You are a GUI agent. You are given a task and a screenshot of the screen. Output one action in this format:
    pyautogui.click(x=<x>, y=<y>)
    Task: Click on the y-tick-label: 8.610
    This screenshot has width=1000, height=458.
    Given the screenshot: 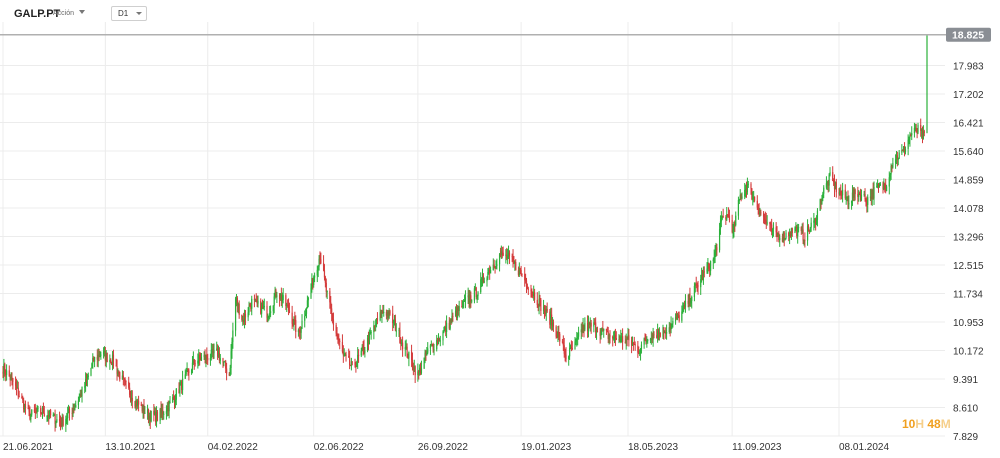 What is the action you would take?
    pyautogui.click(x=965, y=409)
    